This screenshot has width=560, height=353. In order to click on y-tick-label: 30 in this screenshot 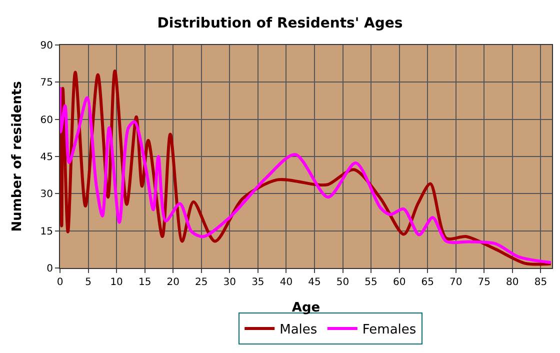, I will do `click(46, 194)`.